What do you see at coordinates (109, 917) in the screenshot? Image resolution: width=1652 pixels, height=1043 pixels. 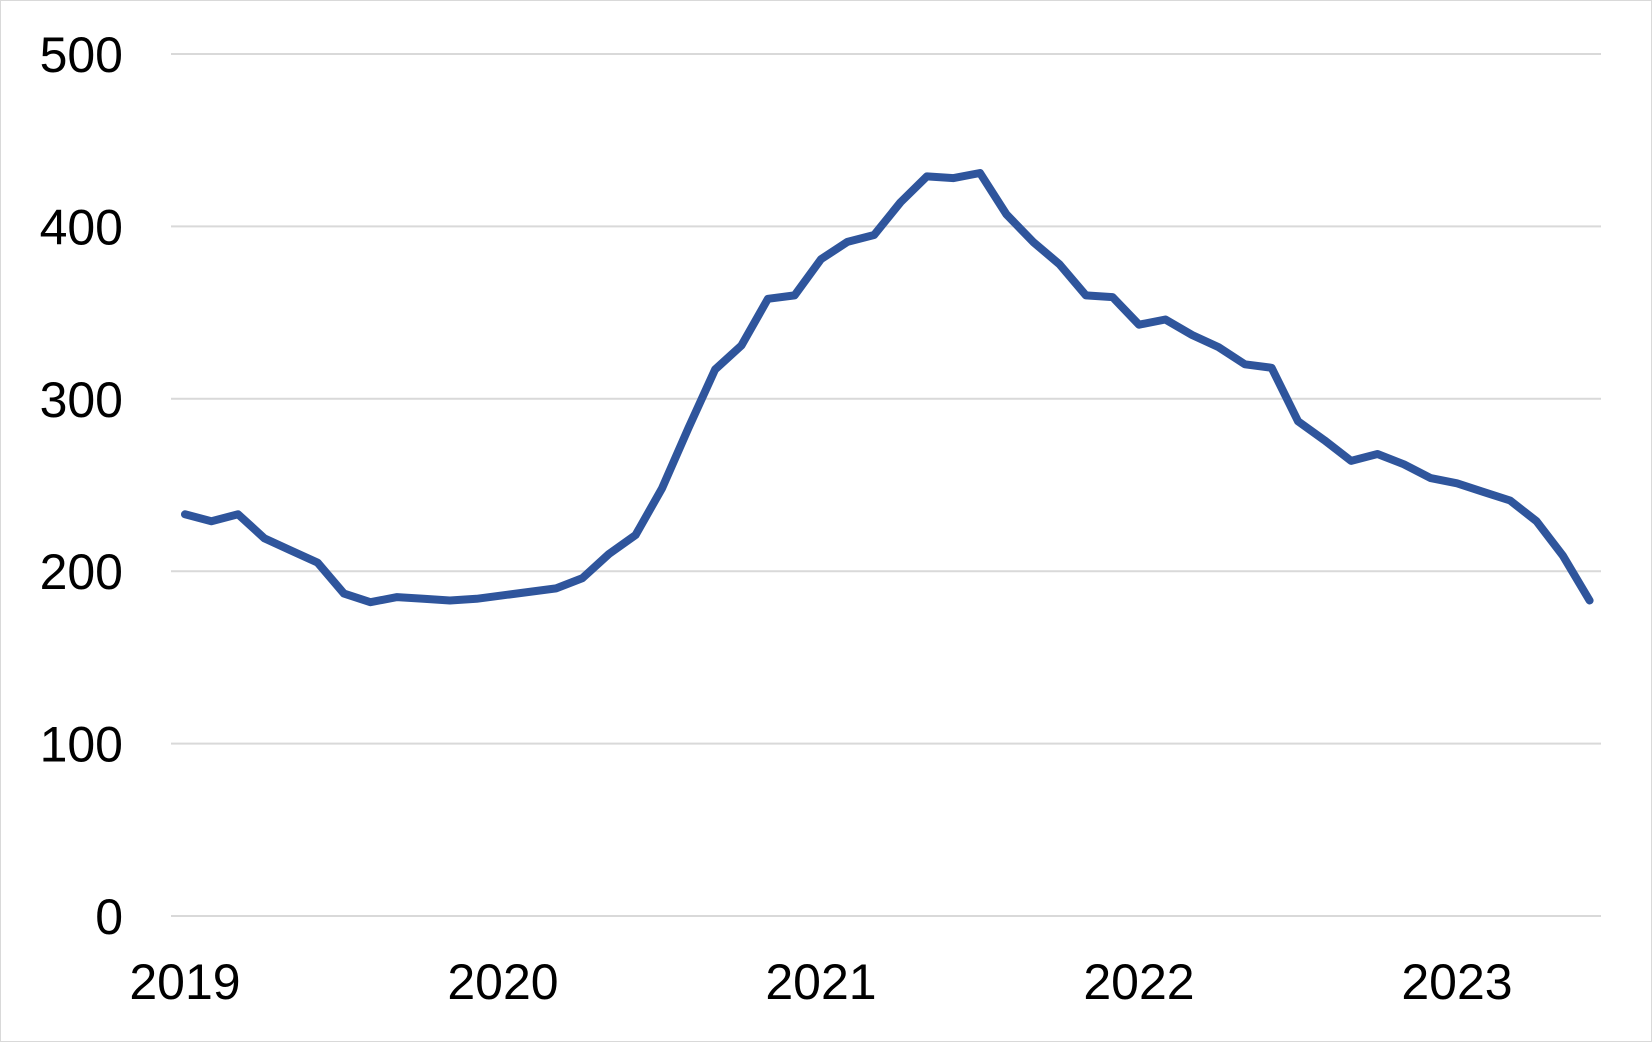 I see `y-tick-label-0: 0` at bounding box center [109, 917].